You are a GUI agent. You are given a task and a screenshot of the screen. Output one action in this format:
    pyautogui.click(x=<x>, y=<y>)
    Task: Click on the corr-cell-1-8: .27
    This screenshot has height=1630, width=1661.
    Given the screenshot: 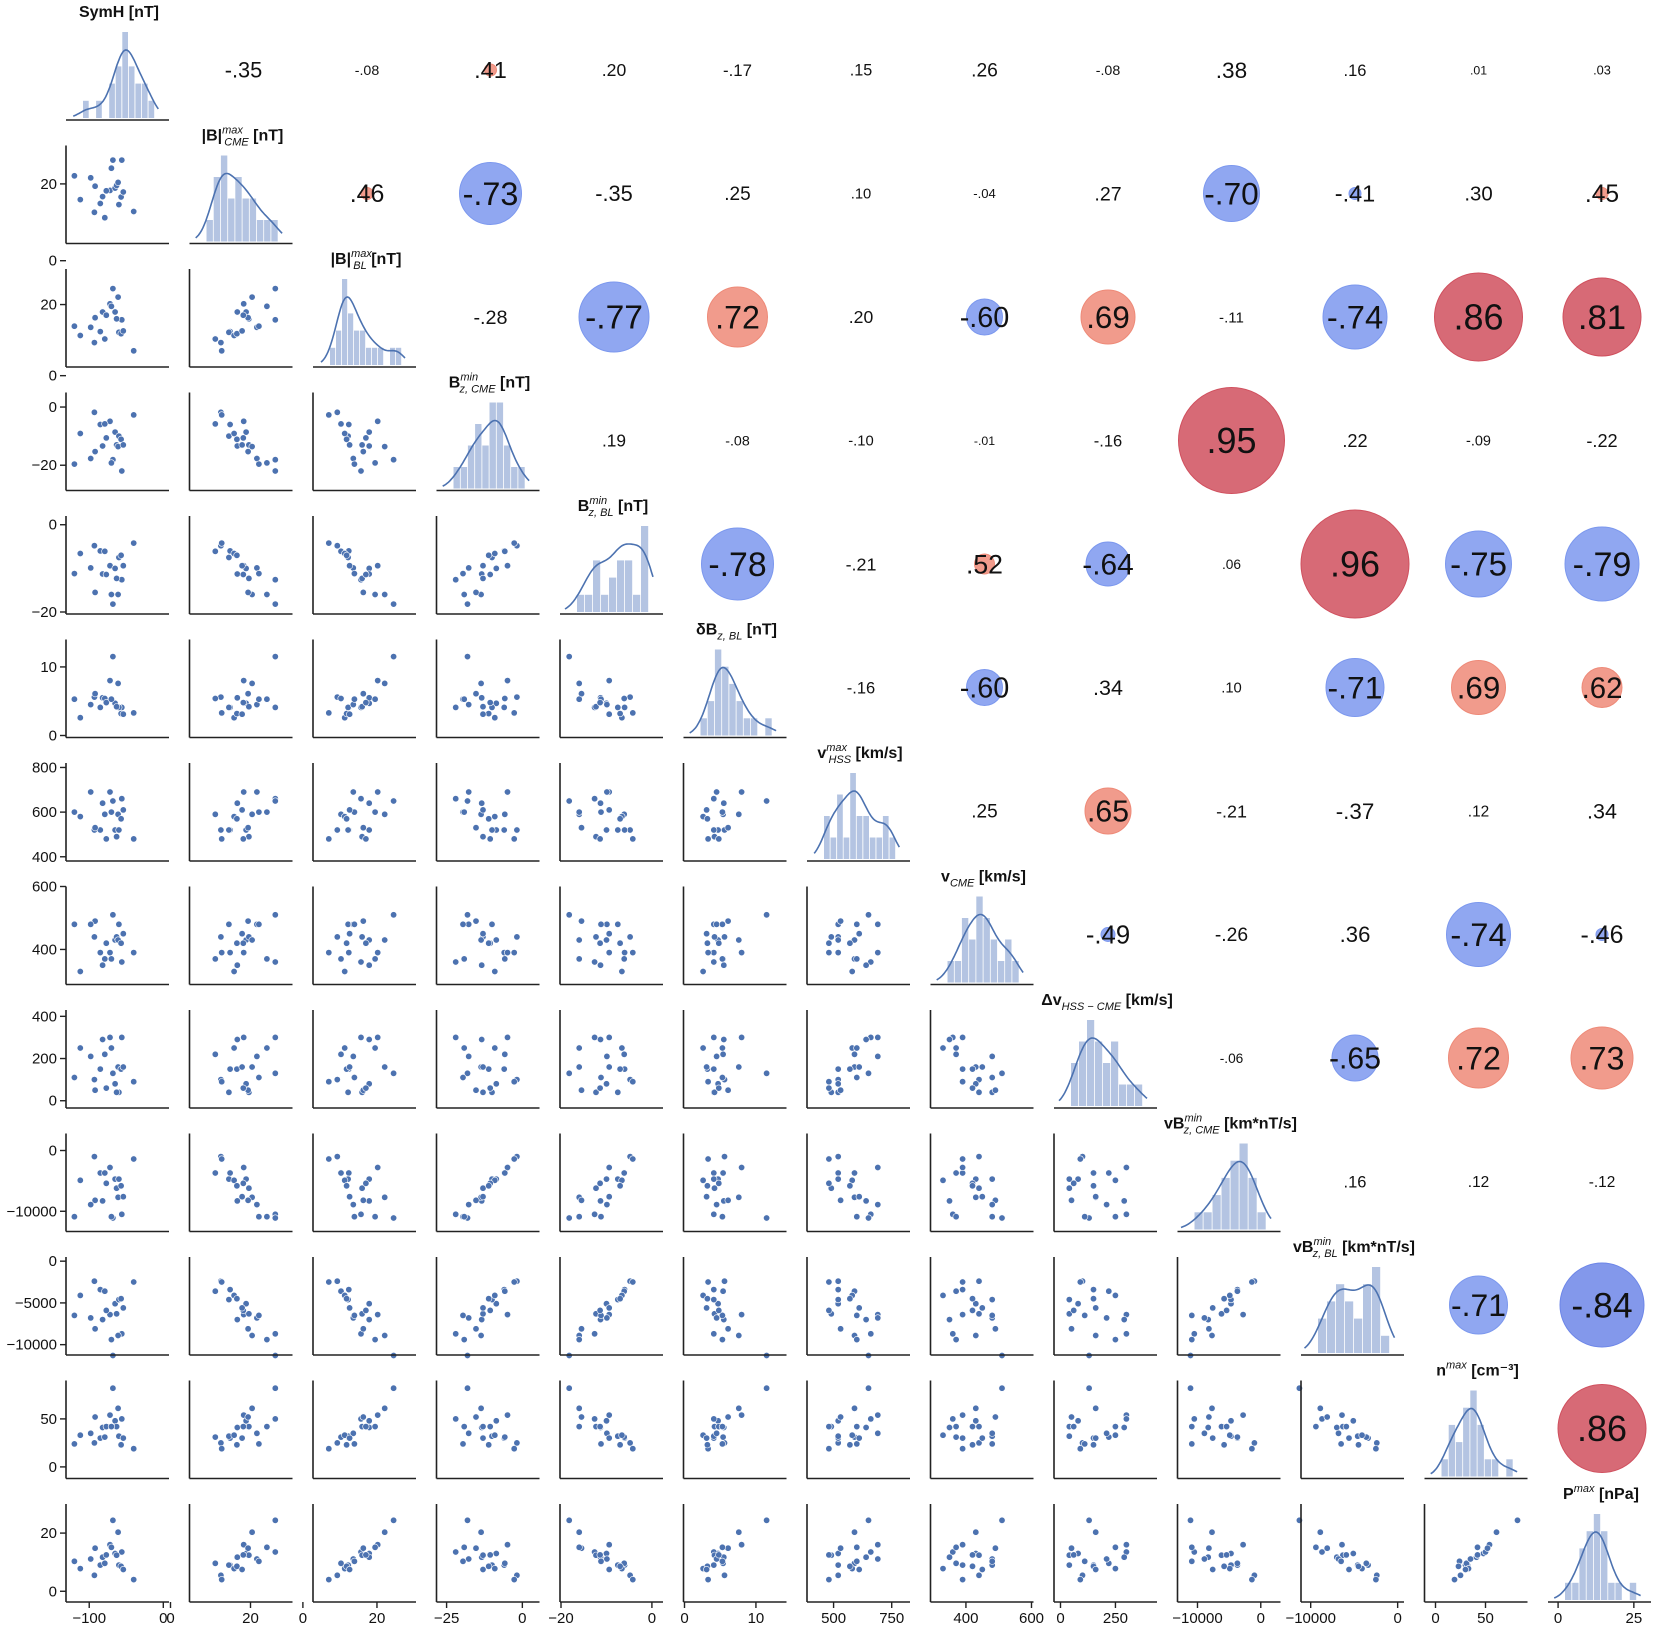 What is the action you would take?
    pyautogui.click(x=1107, y=194)
    